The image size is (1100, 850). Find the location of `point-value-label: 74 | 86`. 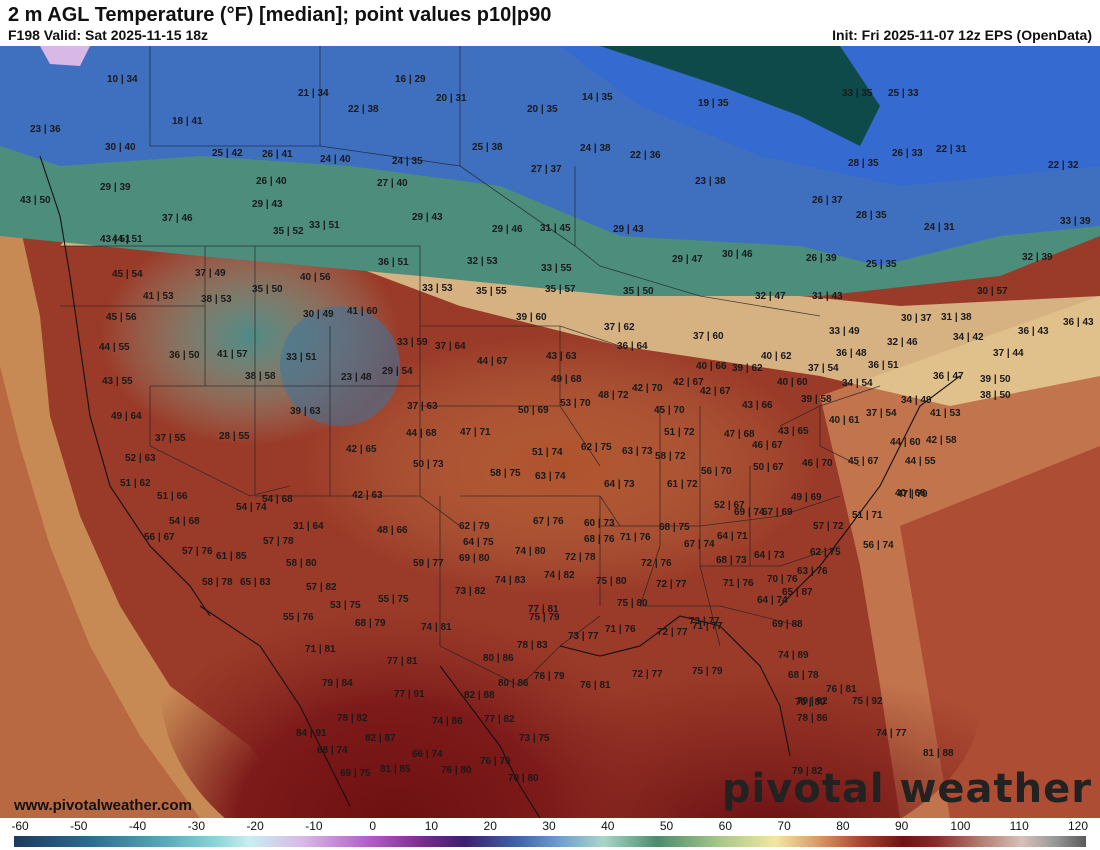

point-value-label: 74 | 86 is located at coordinates (447, 721).